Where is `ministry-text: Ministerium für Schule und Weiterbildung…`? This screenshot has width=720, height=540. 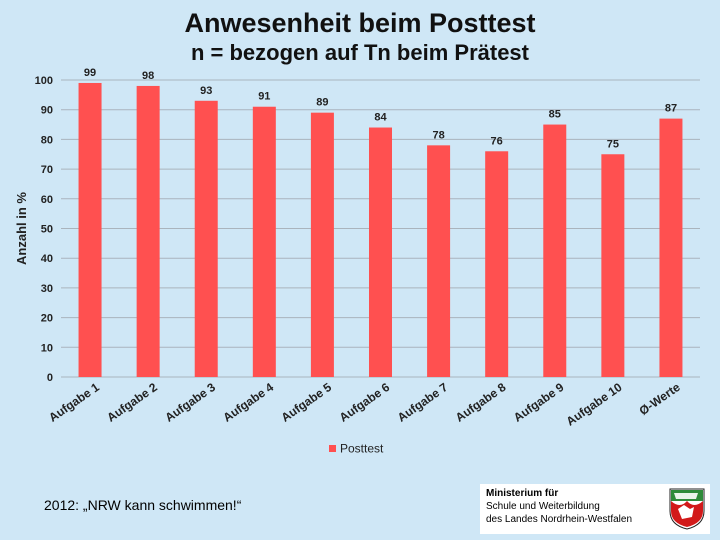 ministry-text: Ministerium für Schule und Weiterbildung… is located at coordinates (559, 506).